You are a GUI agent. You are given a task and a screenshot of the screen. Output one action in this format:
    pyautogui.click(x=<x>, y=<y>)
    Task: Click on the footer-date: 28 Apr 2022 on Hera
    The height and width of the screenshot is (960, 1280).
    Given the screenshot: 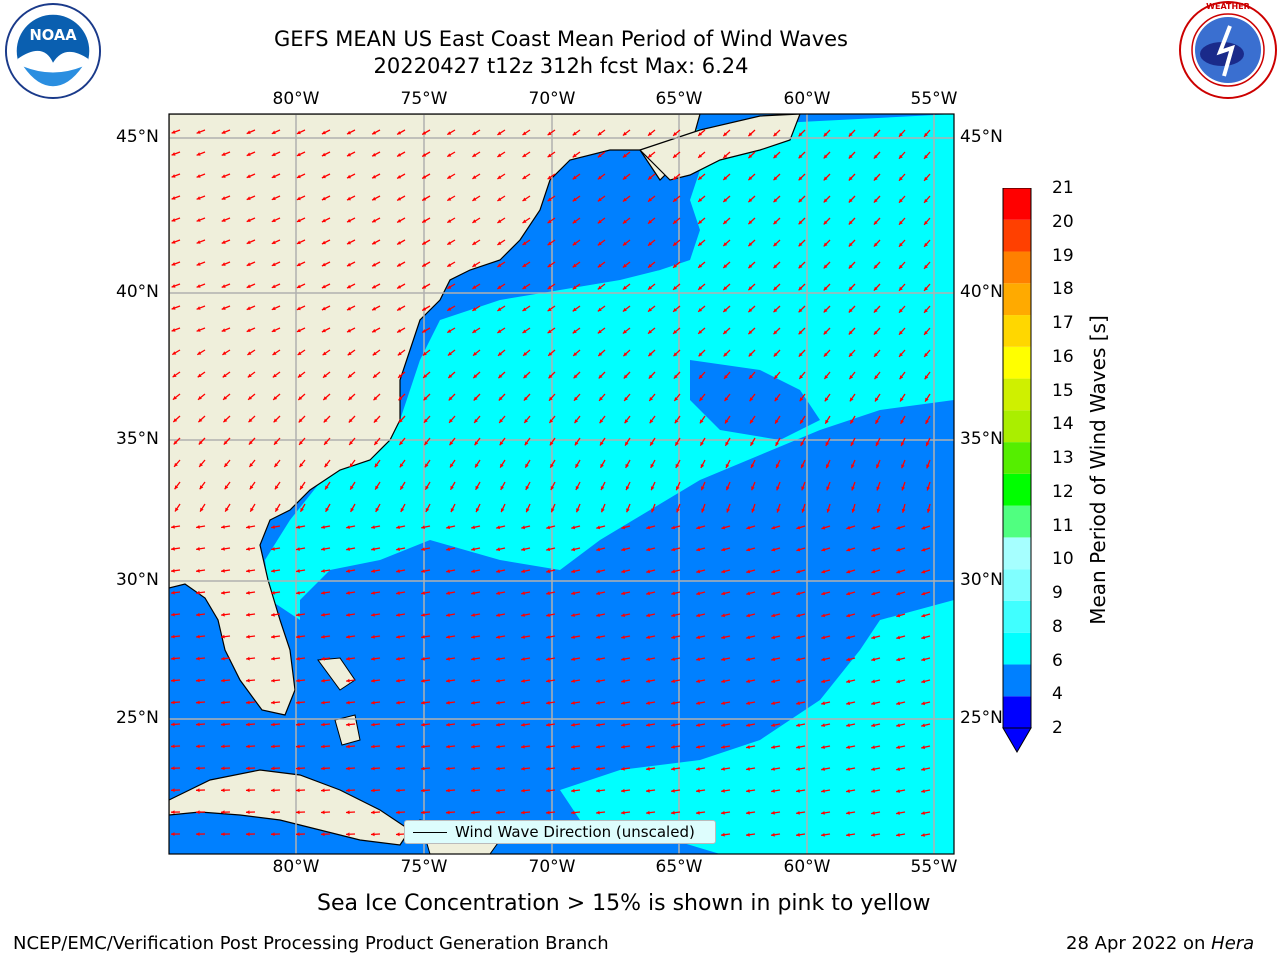 What is the action you would take?
    pyautogui.click(x=1160, y=943)
    